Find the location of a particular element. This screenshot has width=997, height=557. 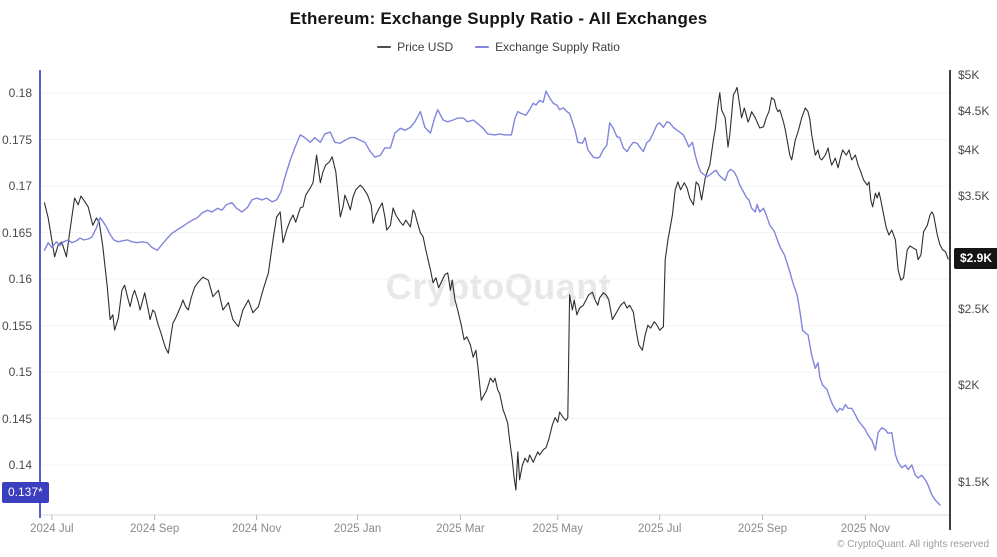

copyright-notice: © CryptoQuant. All rights reserved is located at coordinates (913, 544).